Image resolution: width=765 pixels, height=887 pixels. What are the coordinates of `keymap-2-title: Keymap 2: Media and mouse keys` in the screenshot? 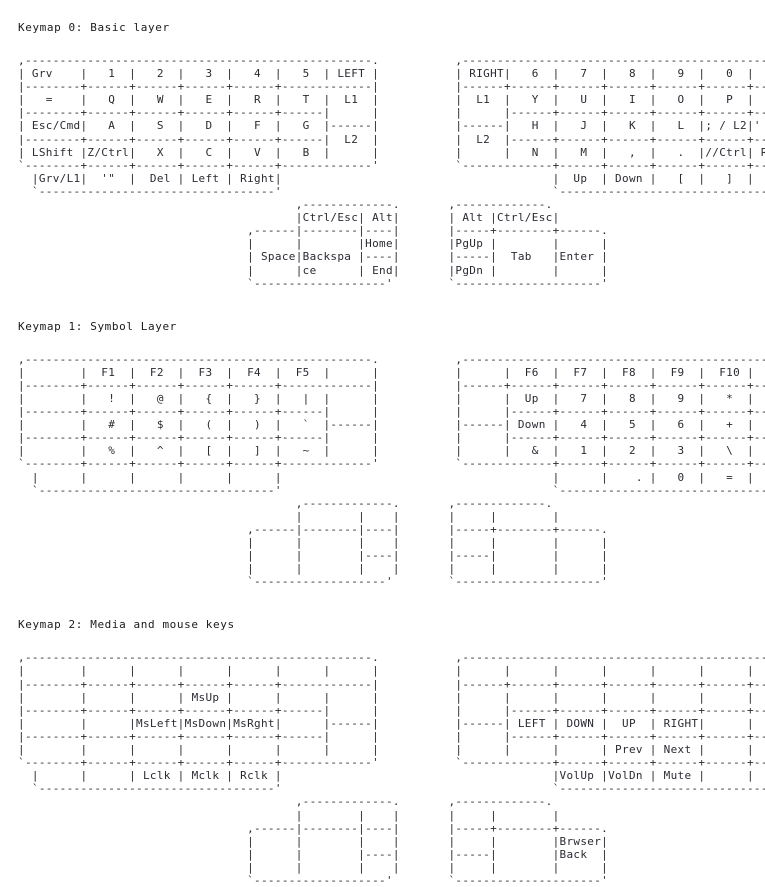 It's located at (126, 625).